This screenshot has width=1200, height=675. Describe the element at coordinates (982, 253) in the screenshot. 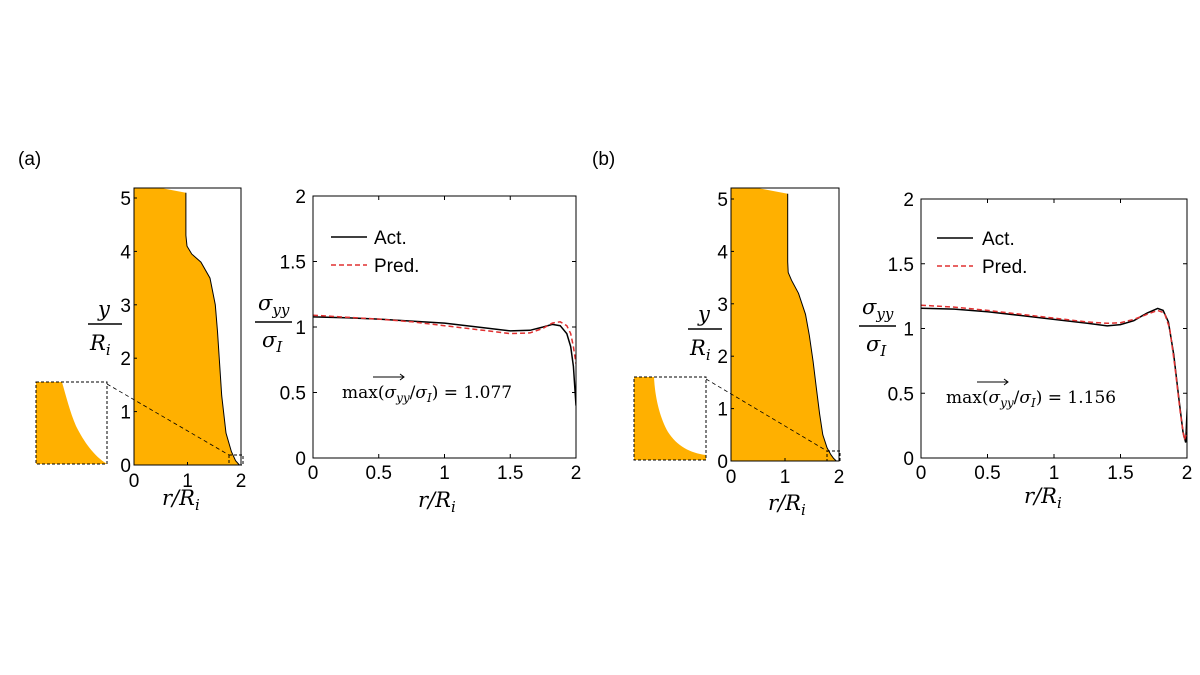

I see `legend-b: Act. Pred.` at that location.